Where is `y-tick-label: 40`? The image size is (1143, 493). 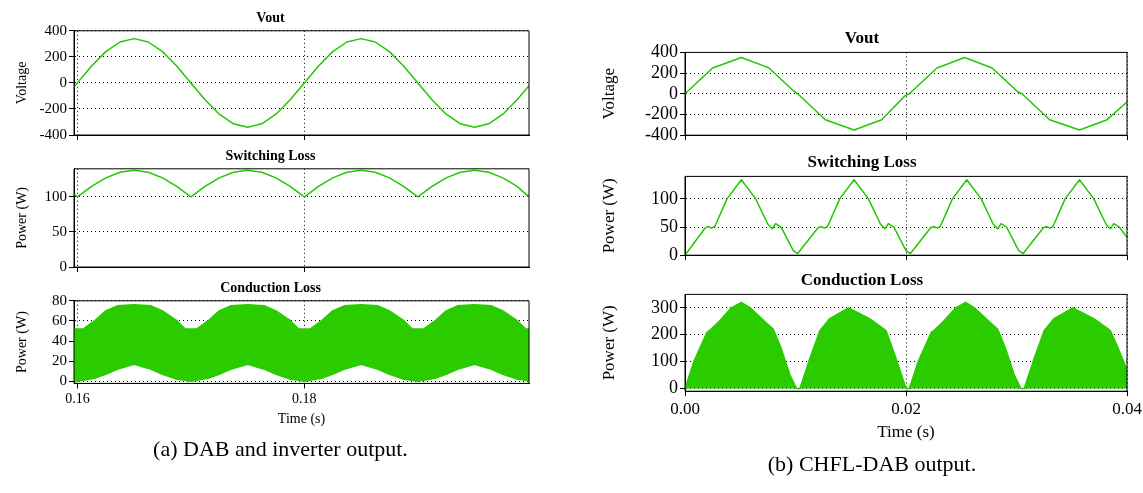 y-tick-label: 40 is located at coordinates (59, 340).